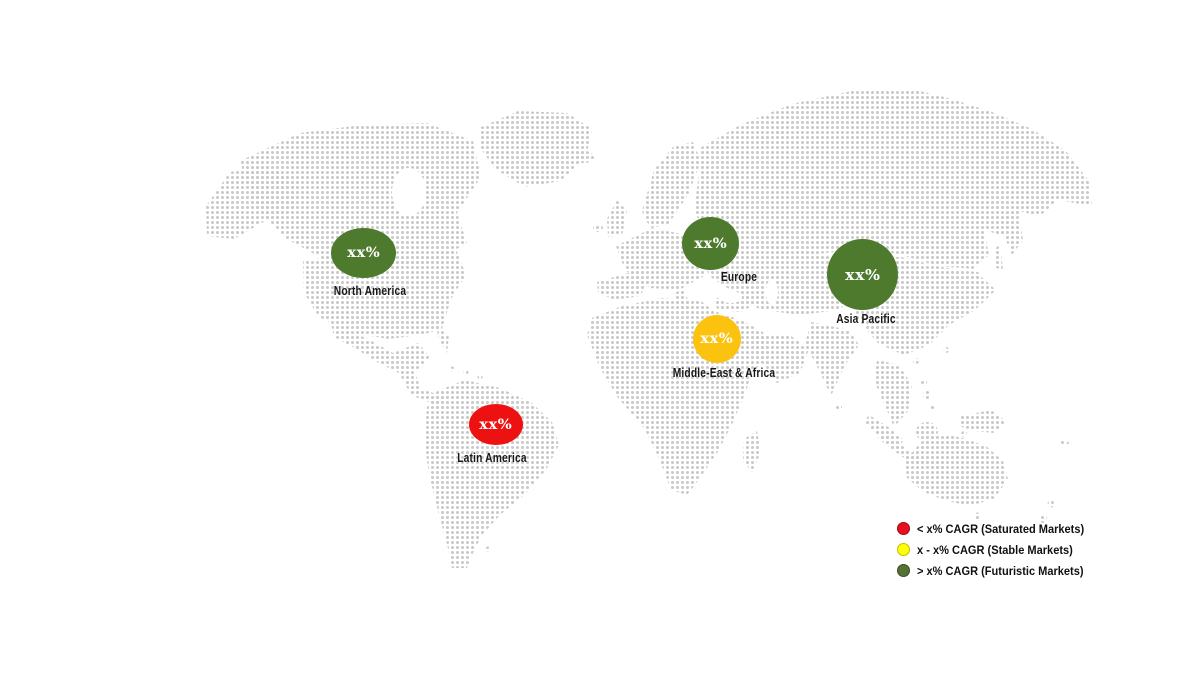 The height and width of the screenshot is (675, 1200). Describe the element at coordinates (585, 236) in the screenshot. I see `sea-cutouts` at that location.